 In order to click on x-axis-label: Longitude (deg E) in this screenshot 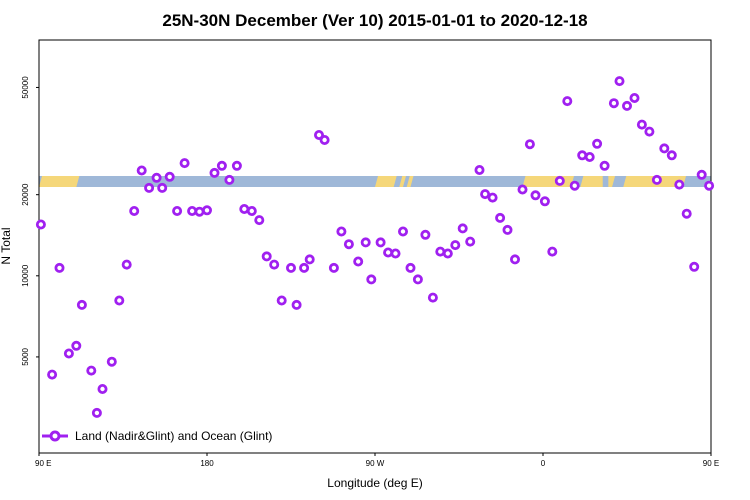, I will do `click(374, 483)`.